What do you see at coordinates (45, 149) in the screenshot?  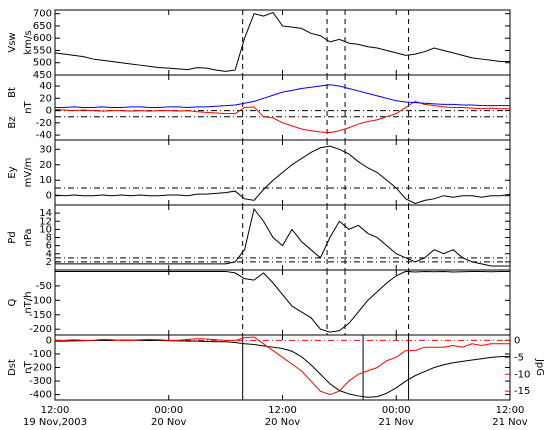 I see `y-tick-label: 30` at bounding box center [45, 149].